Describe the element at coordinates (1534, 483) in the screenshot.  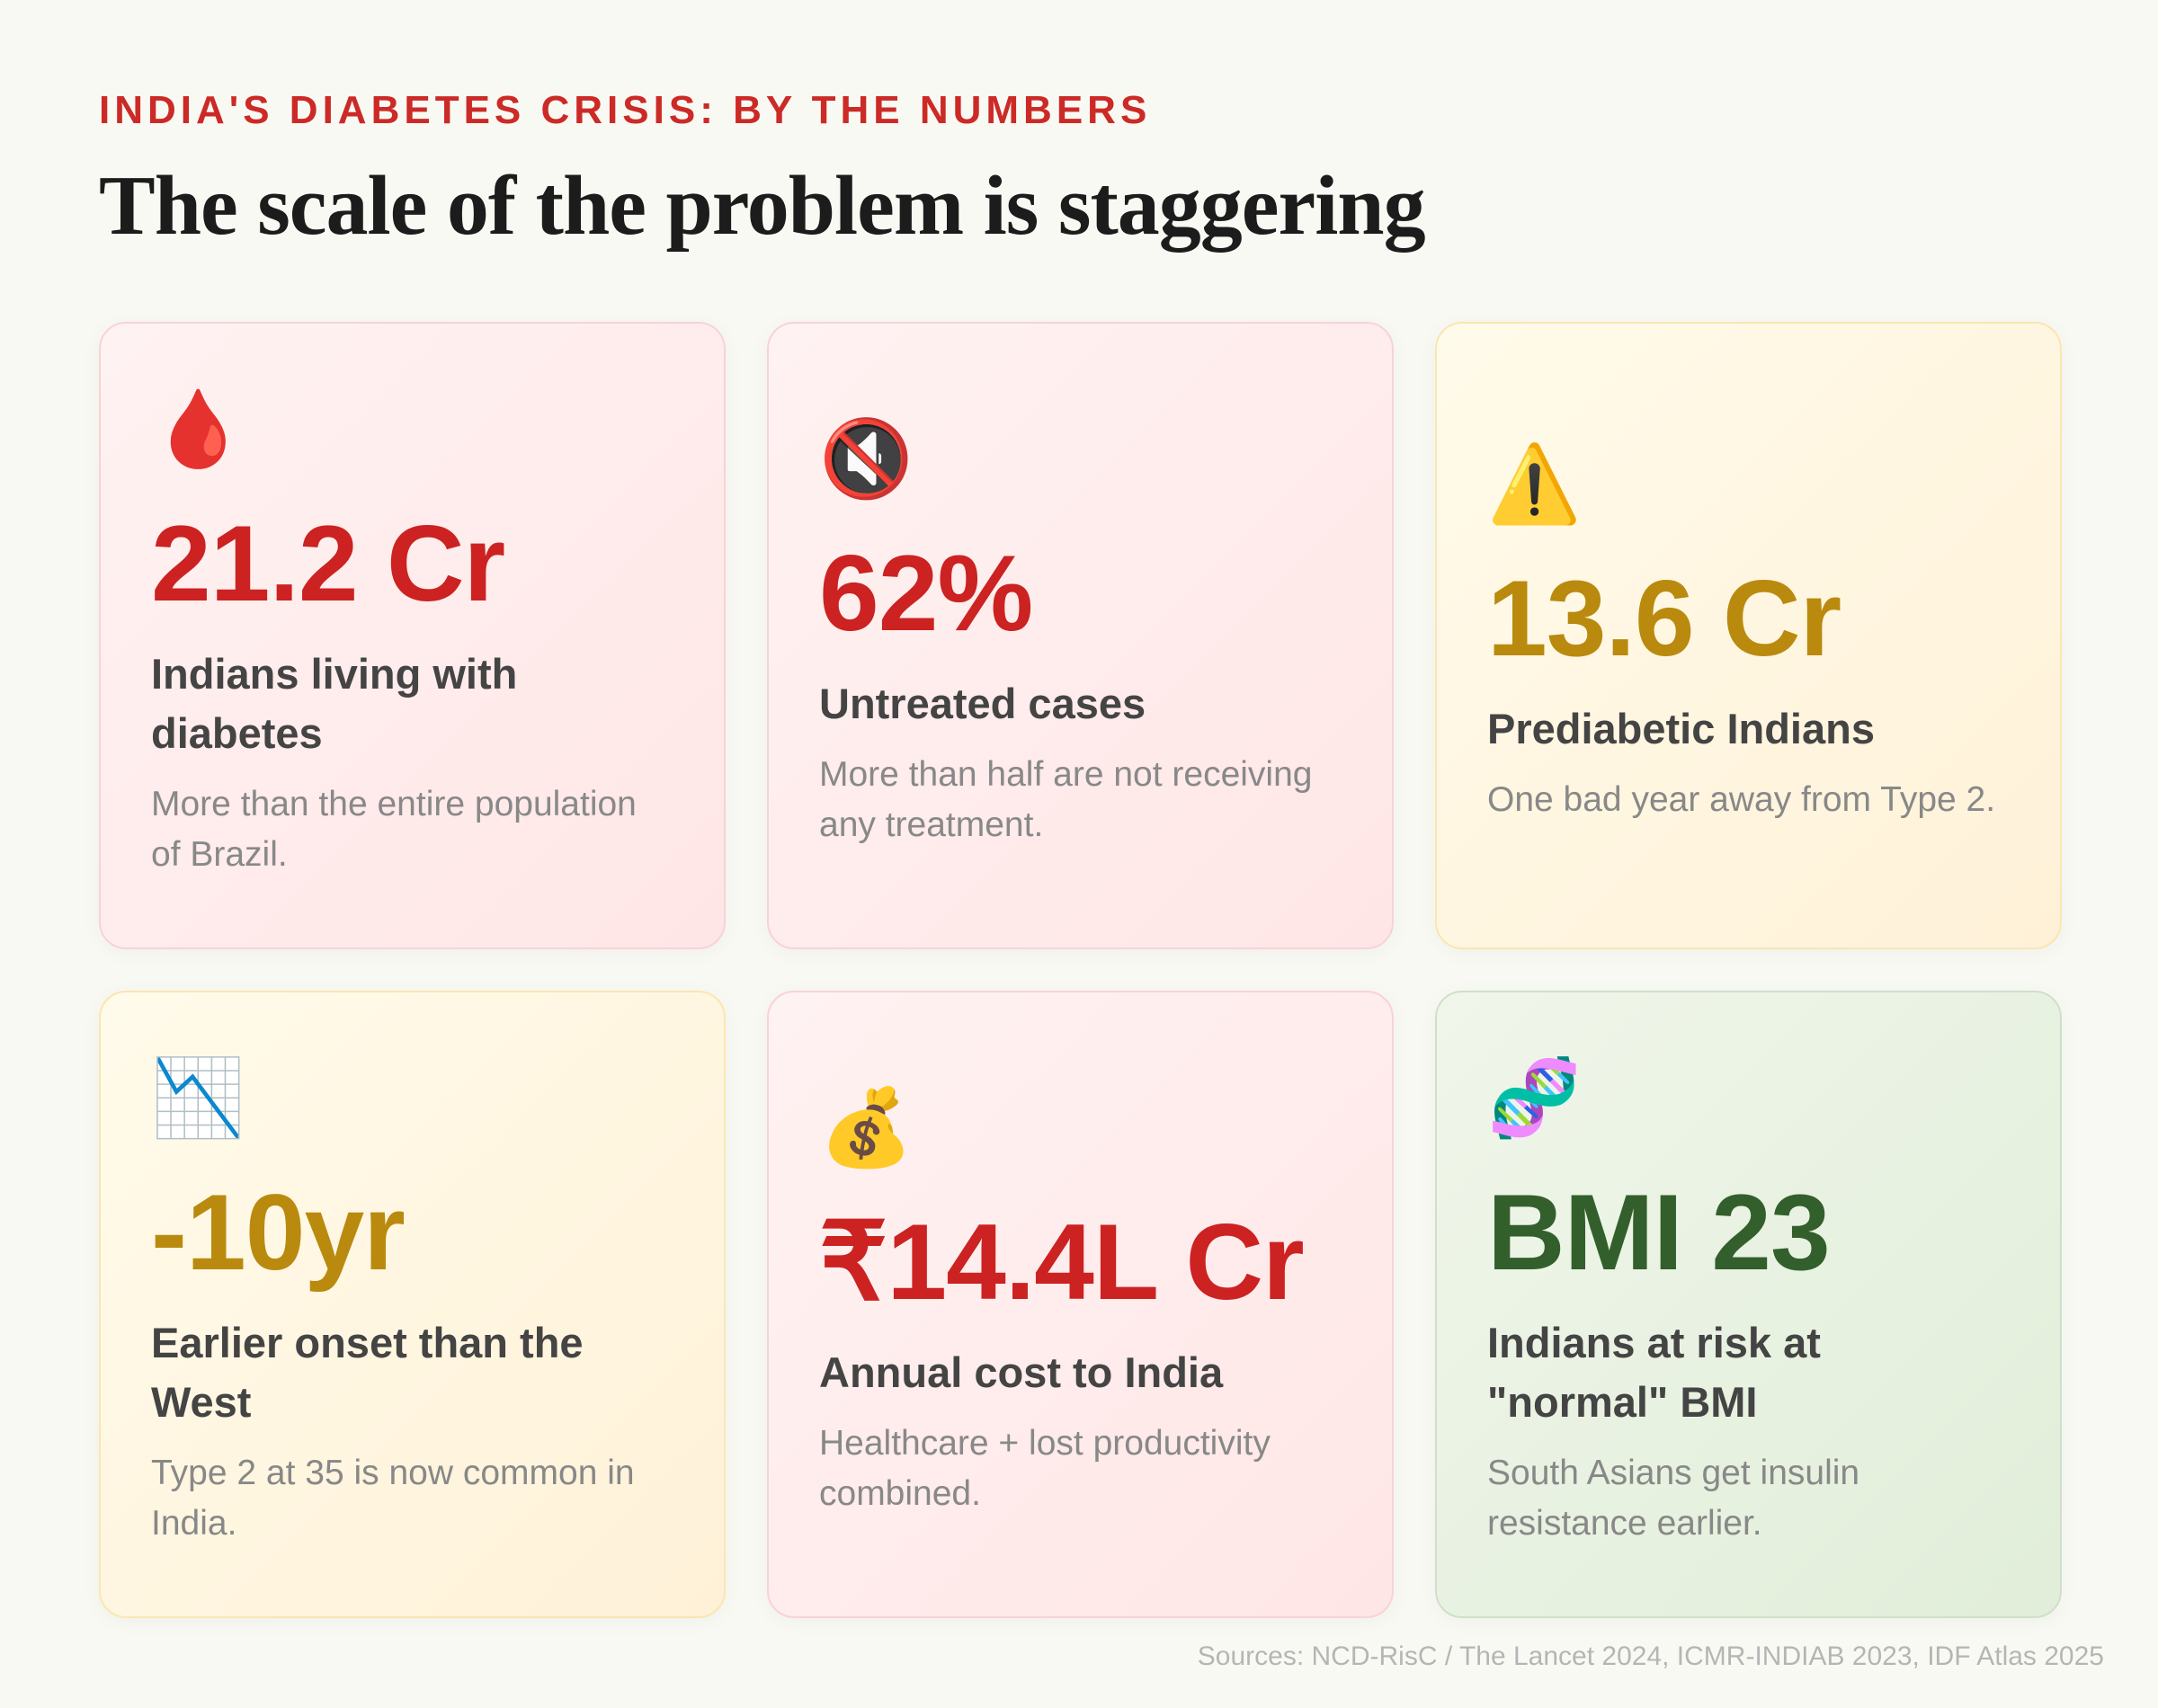
I see `warning-icon: ⚠️` at that location.